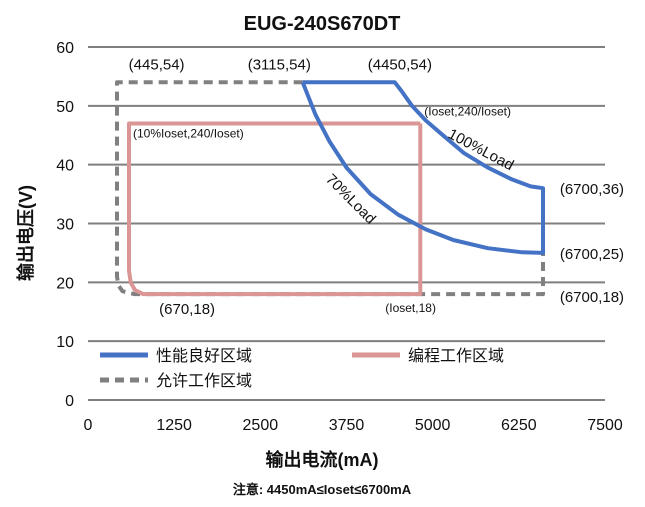  I want to click on curve-label-70-load: 70%Load, so click(350, 199).